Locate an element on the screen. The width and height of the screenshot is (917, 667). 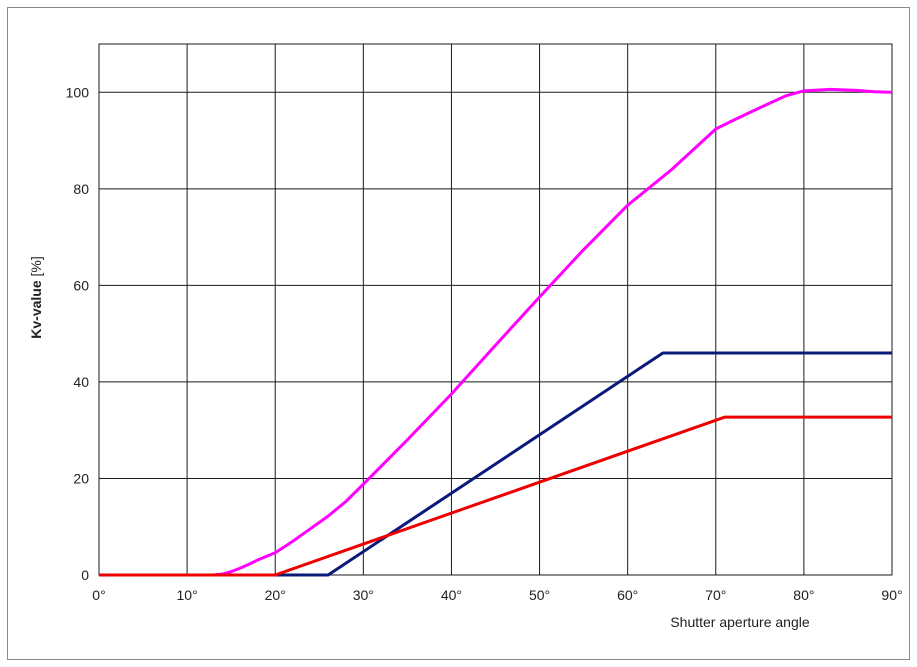
y-axis-title-unit: [%] is located at coordinates (36, 266).